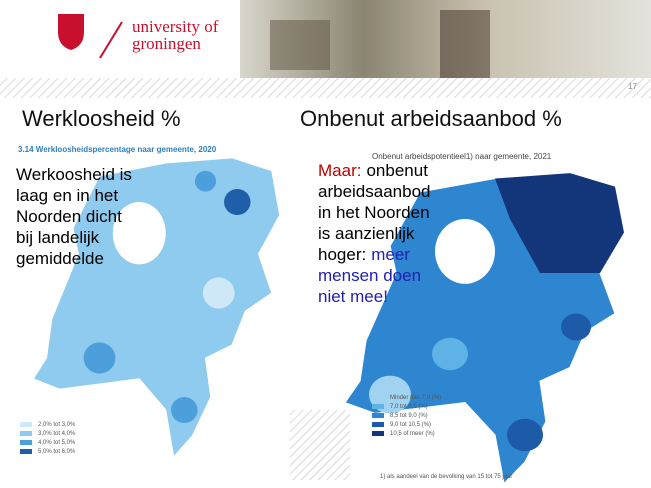  I want to click on legend-label: Minder dan 7,0 (%), so click(416, 397).